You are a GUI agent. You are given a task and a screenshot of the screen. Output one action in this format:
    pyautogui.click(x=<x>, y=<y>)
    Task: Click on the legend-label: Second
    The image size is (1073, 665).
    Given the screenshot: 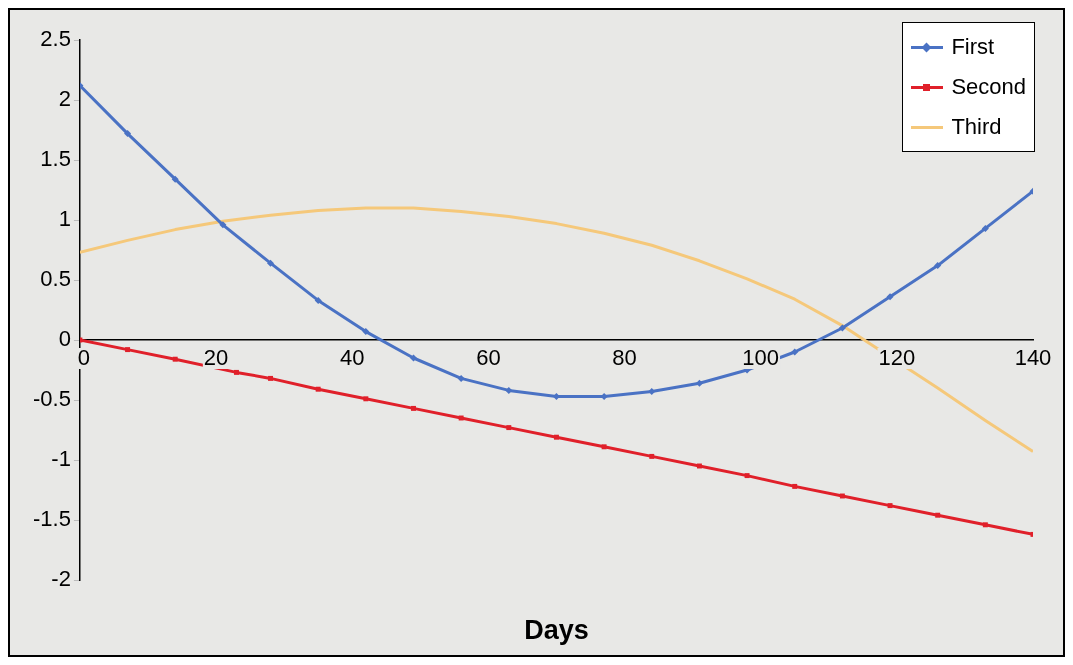 What is the action you would take?
    pyautogui.click(x=988, y=87)
    